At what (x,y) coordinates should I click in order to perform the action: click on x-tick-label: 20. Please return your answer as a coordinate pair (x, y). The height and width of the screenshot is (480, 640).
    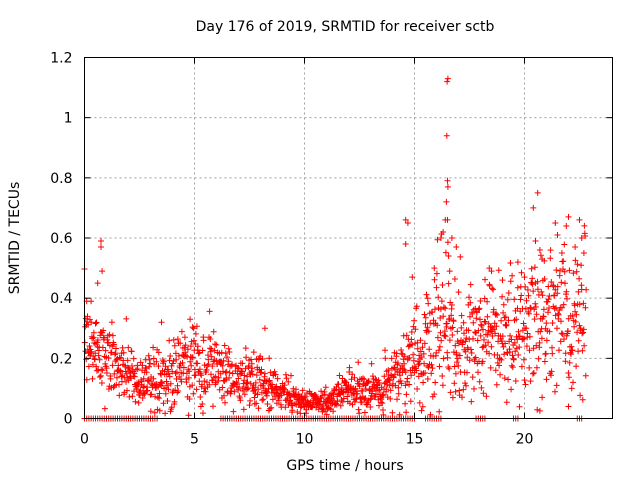
    Looking at the image, I should click on (525, 440).